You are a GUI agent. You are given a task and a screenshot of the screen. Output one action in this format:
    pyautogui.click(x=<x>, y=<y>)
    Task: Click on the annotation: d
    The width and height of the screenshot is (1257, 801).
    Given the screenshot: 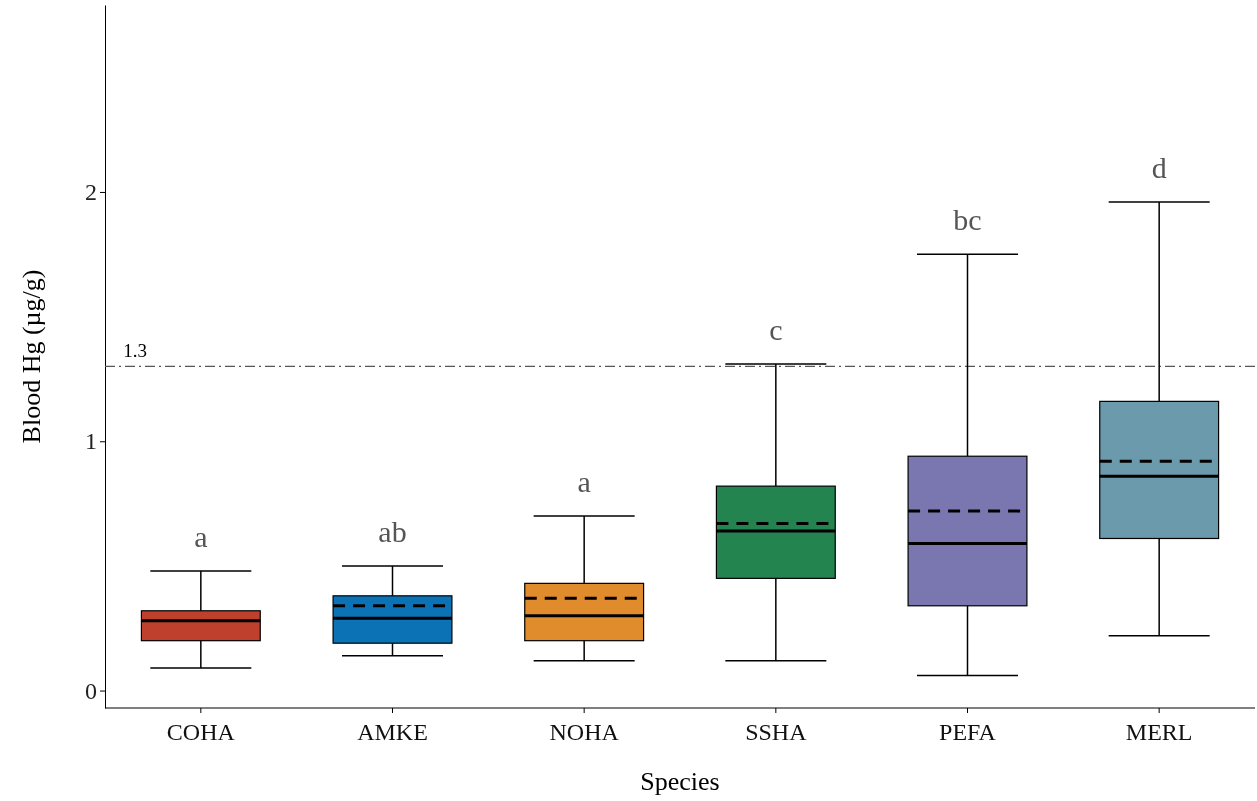 What is the action you would take?
    pyautogui.click(x=1159, y=167)
    